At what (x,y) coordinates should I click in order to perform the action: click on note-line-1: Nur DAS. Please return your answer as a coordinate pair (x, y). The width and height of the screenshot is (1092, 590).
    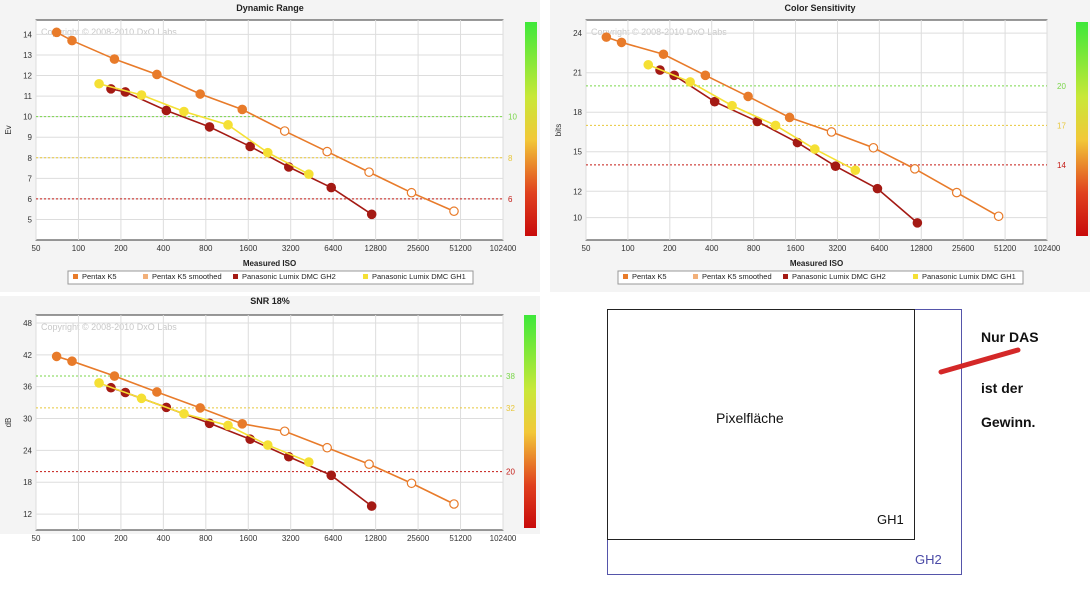
    Looking at the image, I should click on (1010, 337).